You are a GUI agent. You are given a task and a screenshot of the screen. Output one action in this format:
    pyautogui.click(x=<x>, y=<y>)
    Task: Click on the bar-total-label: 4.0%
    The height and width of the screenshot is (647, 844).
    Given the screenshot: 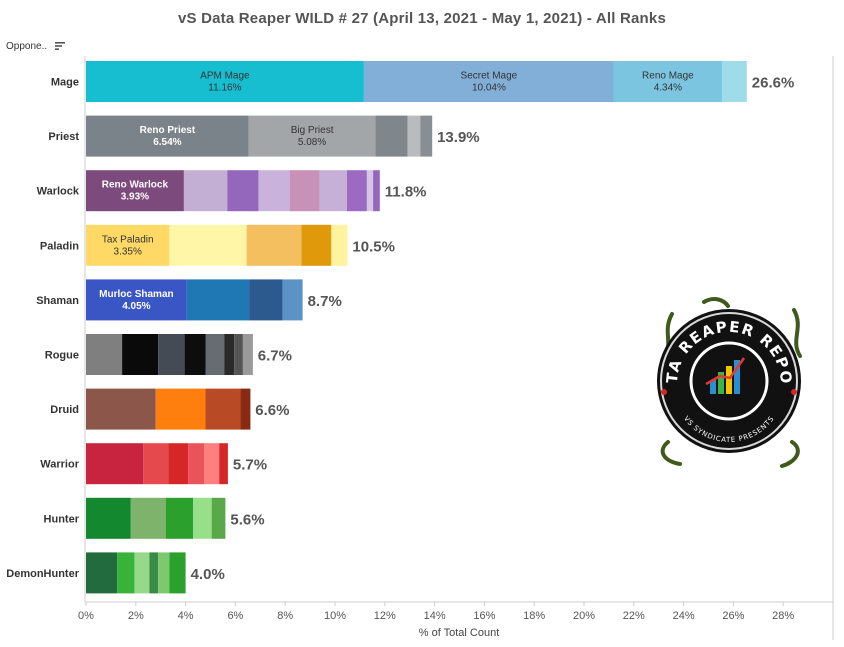 What is the action you would take?
    pyautogui.click(x=208, y=574)
    